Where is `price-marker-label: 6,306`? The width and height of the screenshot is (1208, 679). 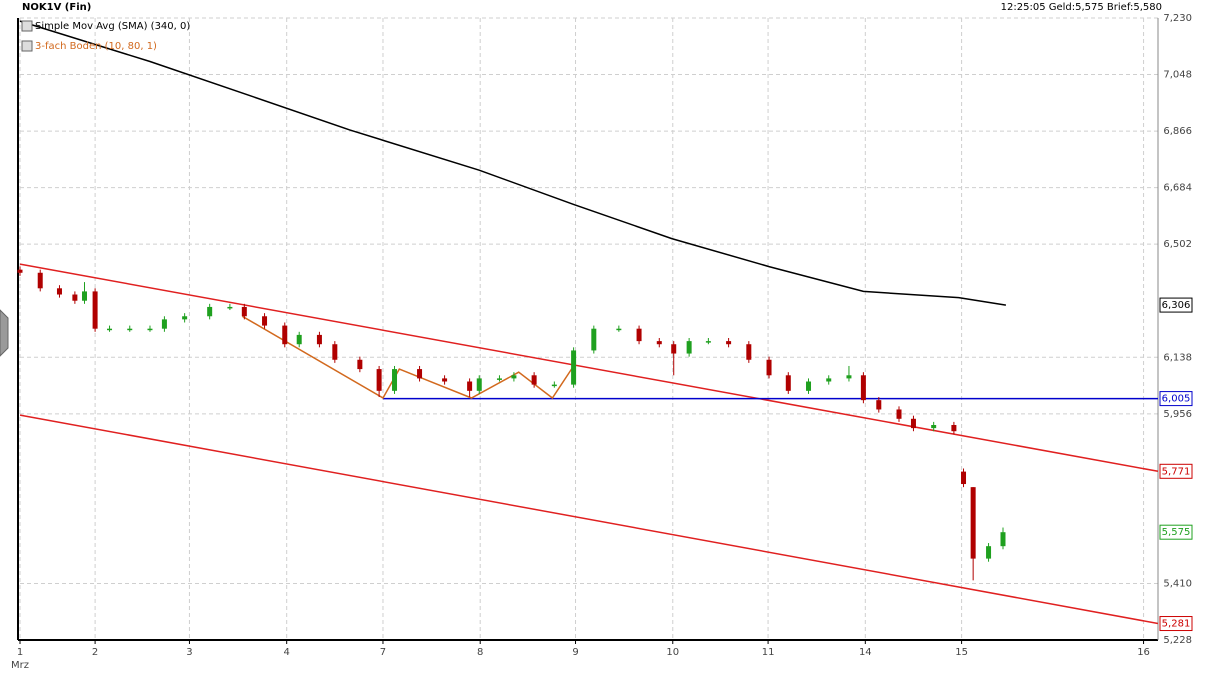
price-marker-label: 6,306 is located at coordinates (1176, 305).